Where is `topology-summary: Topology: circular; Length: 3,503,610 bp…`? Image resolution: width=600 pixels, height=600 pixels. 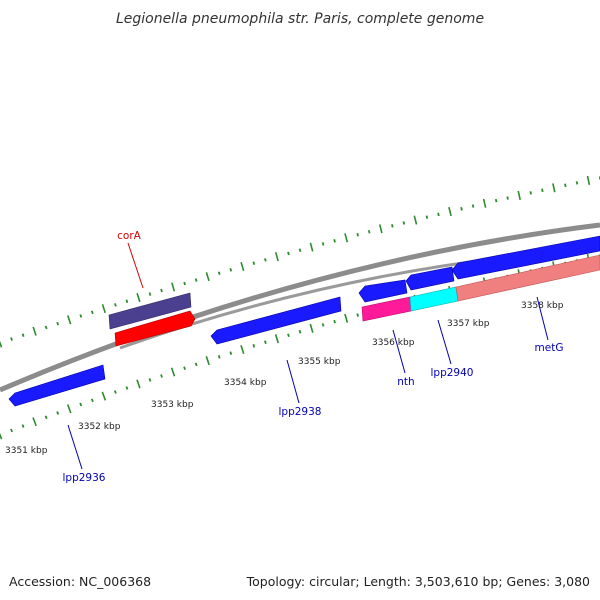
topology-summary: Topology: circular; Length: 3,503,610 bp… is located at coordinates (418, 581).